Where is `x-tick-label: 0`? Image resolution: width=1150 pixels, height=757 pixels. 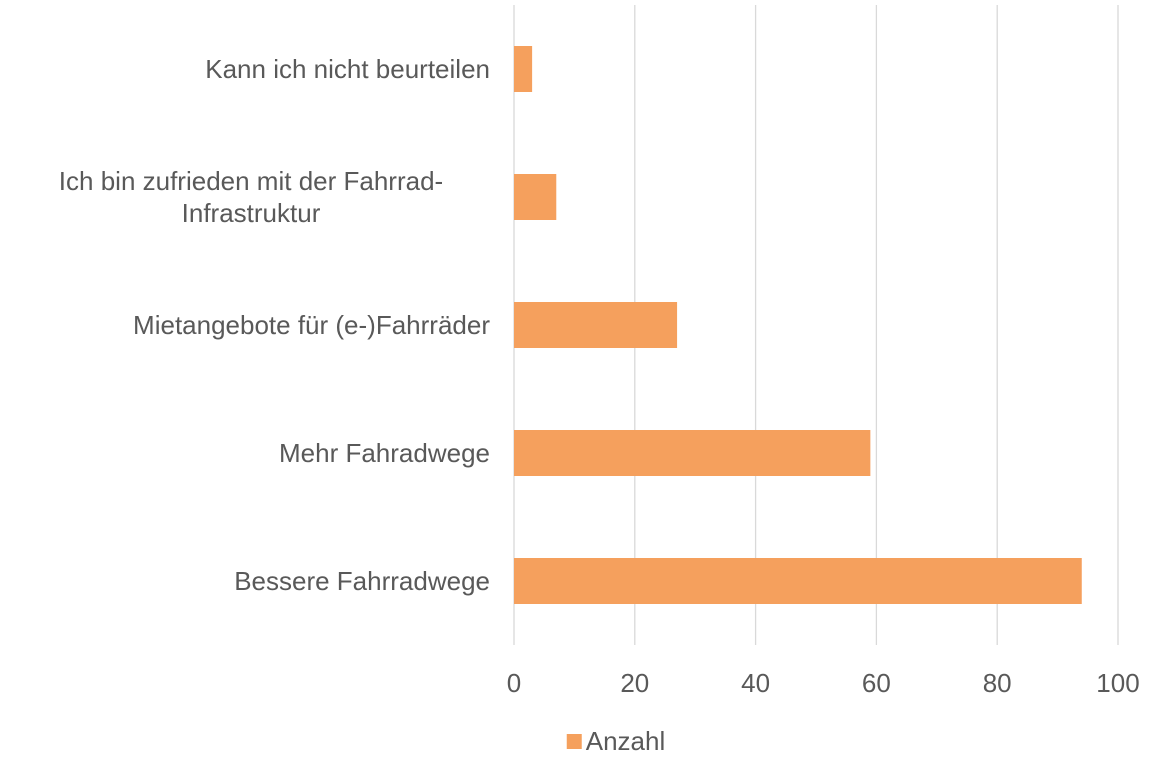
x-tick-label: 0 is located at coordinates (514, 683).